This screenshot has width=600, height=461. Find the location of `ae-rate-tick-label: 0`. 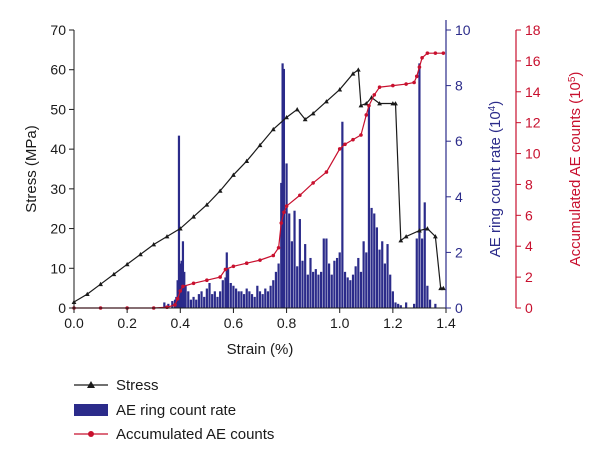

ae-rate-tick-label: 0 is located at coordinates (459, 308).